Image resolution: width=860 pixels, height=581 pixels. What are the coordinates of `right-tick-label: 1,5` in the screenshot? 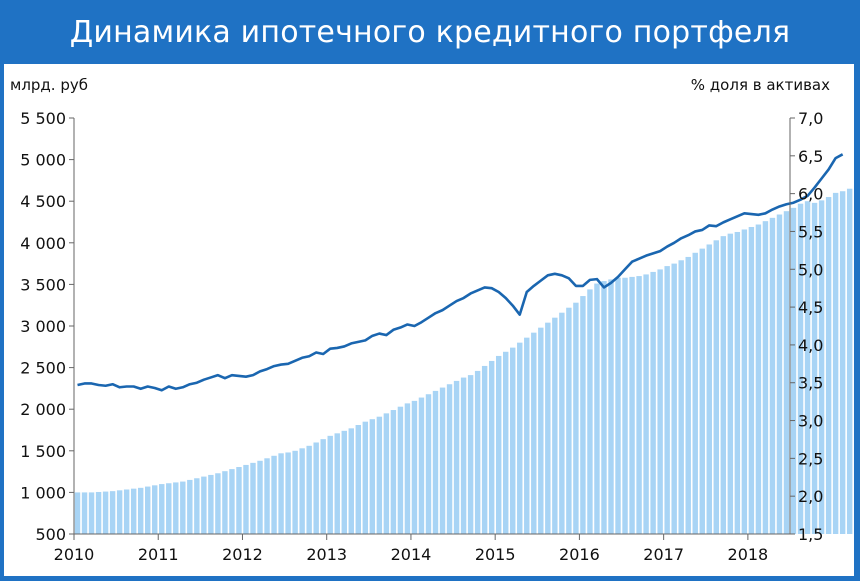 It's located at (810, 534).